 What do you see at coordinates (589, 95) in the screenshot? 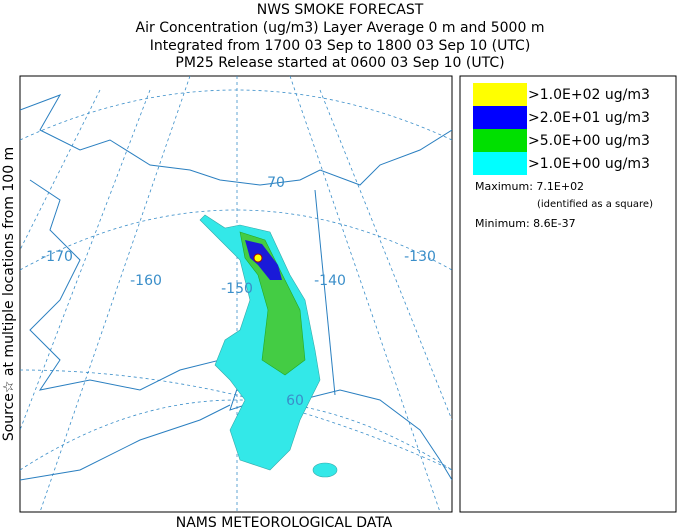
I see `legend-label: >1.0E+02 ug/m3` at bounding box center [589, 95].